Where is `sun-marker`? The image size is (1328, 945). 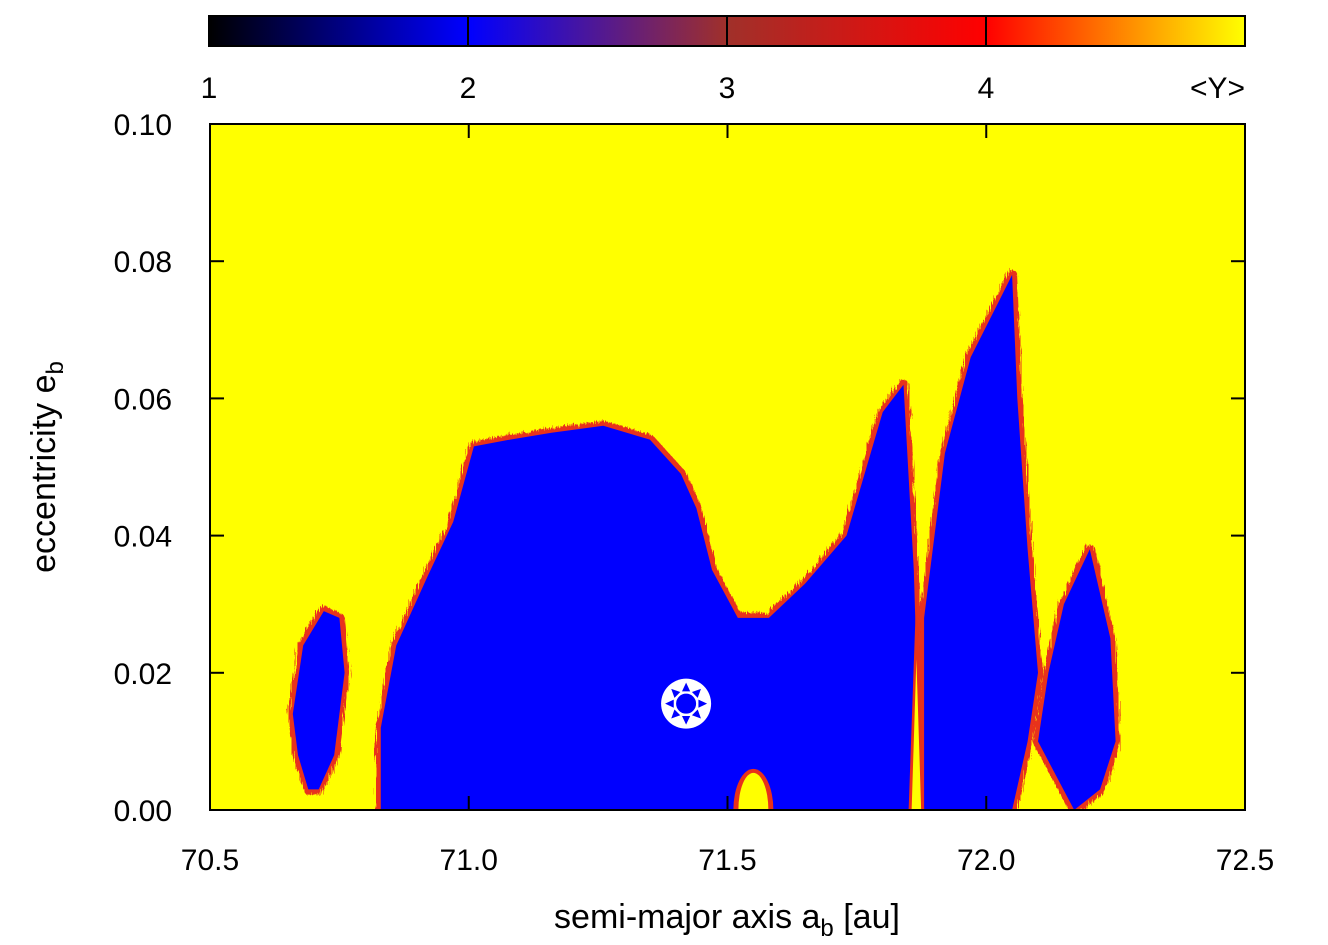 sun-marker is located at coordinates (686, 703).